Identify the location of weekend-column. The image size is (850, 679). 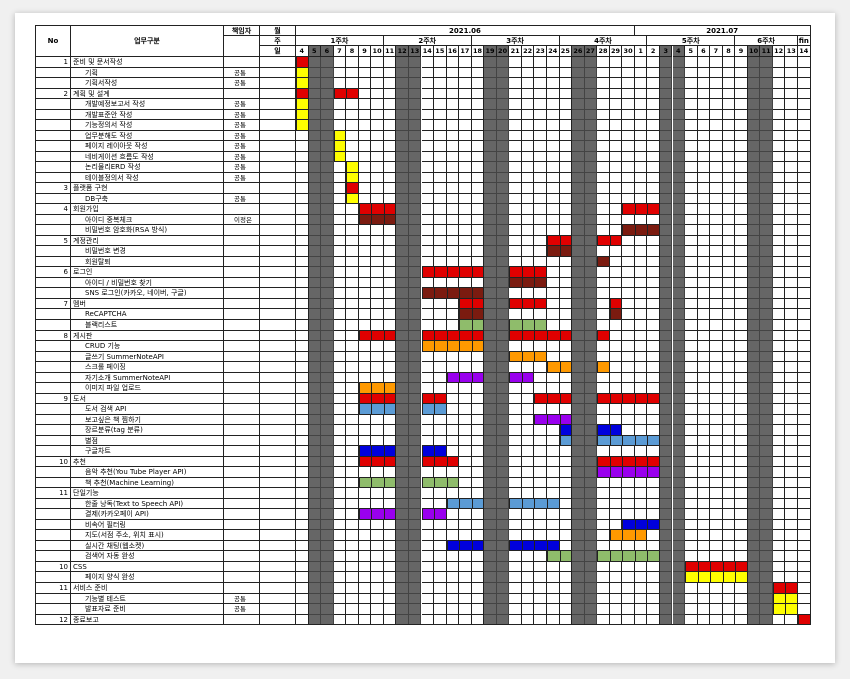
(315, 336).